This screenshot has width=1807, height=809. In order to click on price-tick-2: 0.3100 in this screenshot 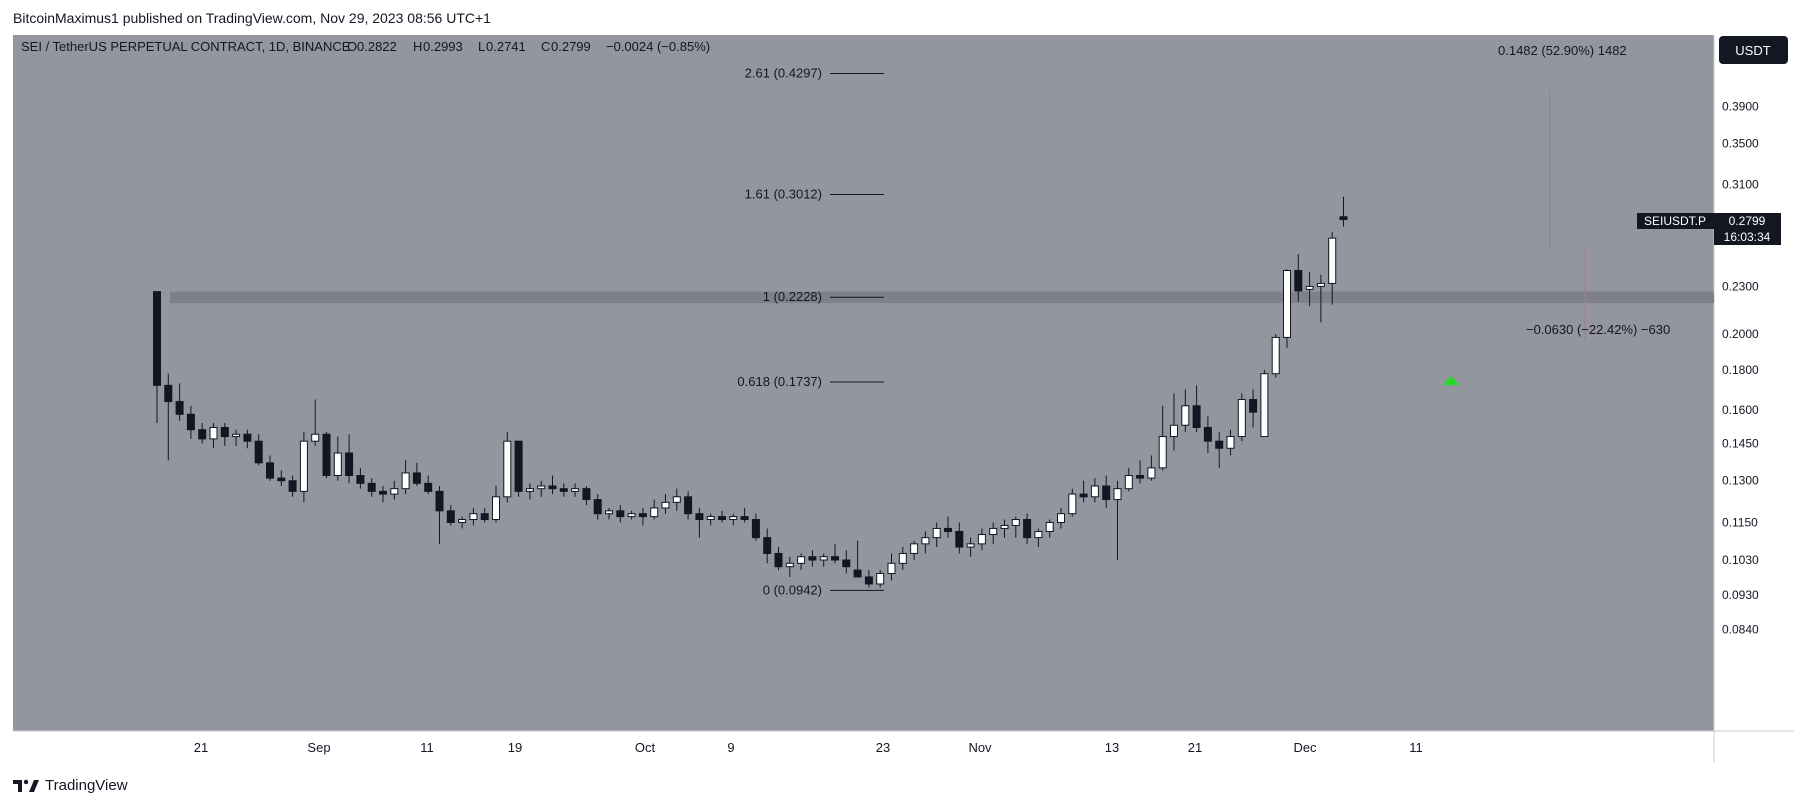, I will do `click(1740, 185)`.